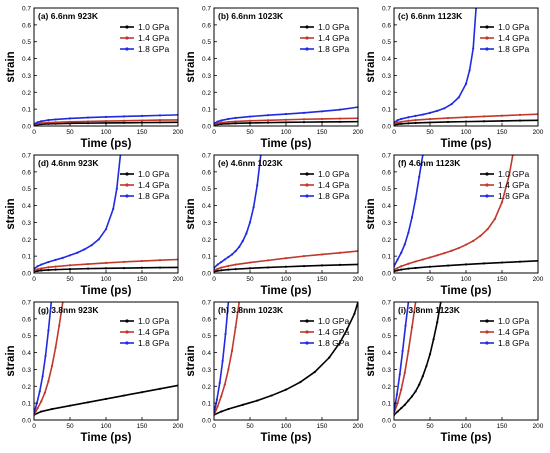 This screenshot has width=550, height=453. Describe the element at coordinates (466, 279) in the screenshot. I see `x-tick-label: 100` at that location.